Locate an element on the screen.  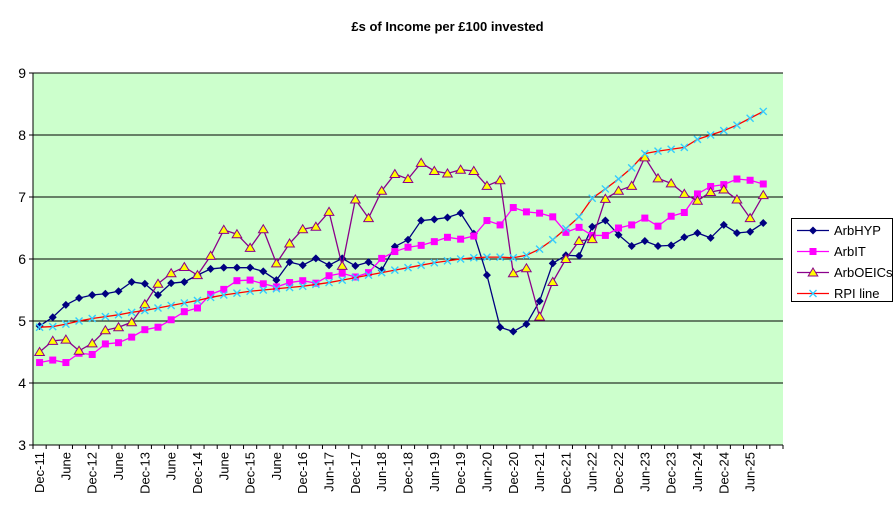
x-tick-label: Jun-20 is located at coordinates (486, 472).